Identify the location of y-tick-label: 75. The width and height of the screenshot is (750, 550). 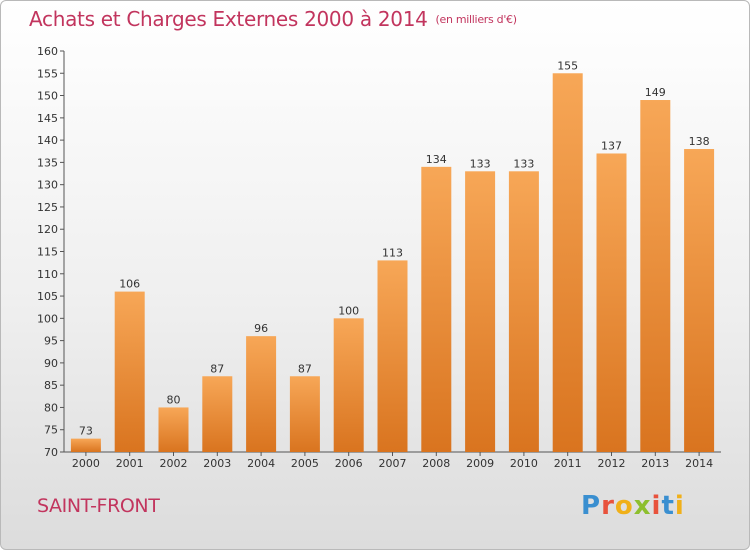
(51, 430).